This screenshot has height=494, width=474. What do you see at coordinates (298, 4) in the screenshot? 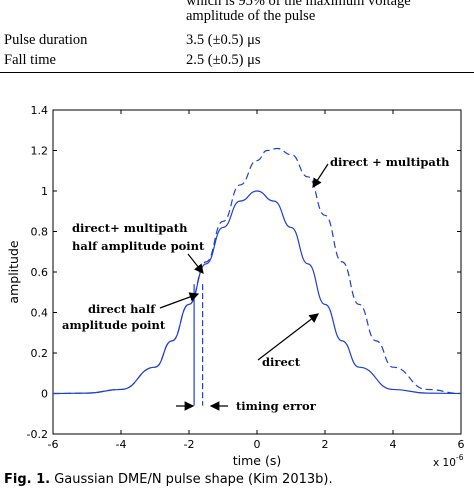
I see `table-fragment-line1: which is 95% of the maximum voltage` at bounding box center [298, 4].